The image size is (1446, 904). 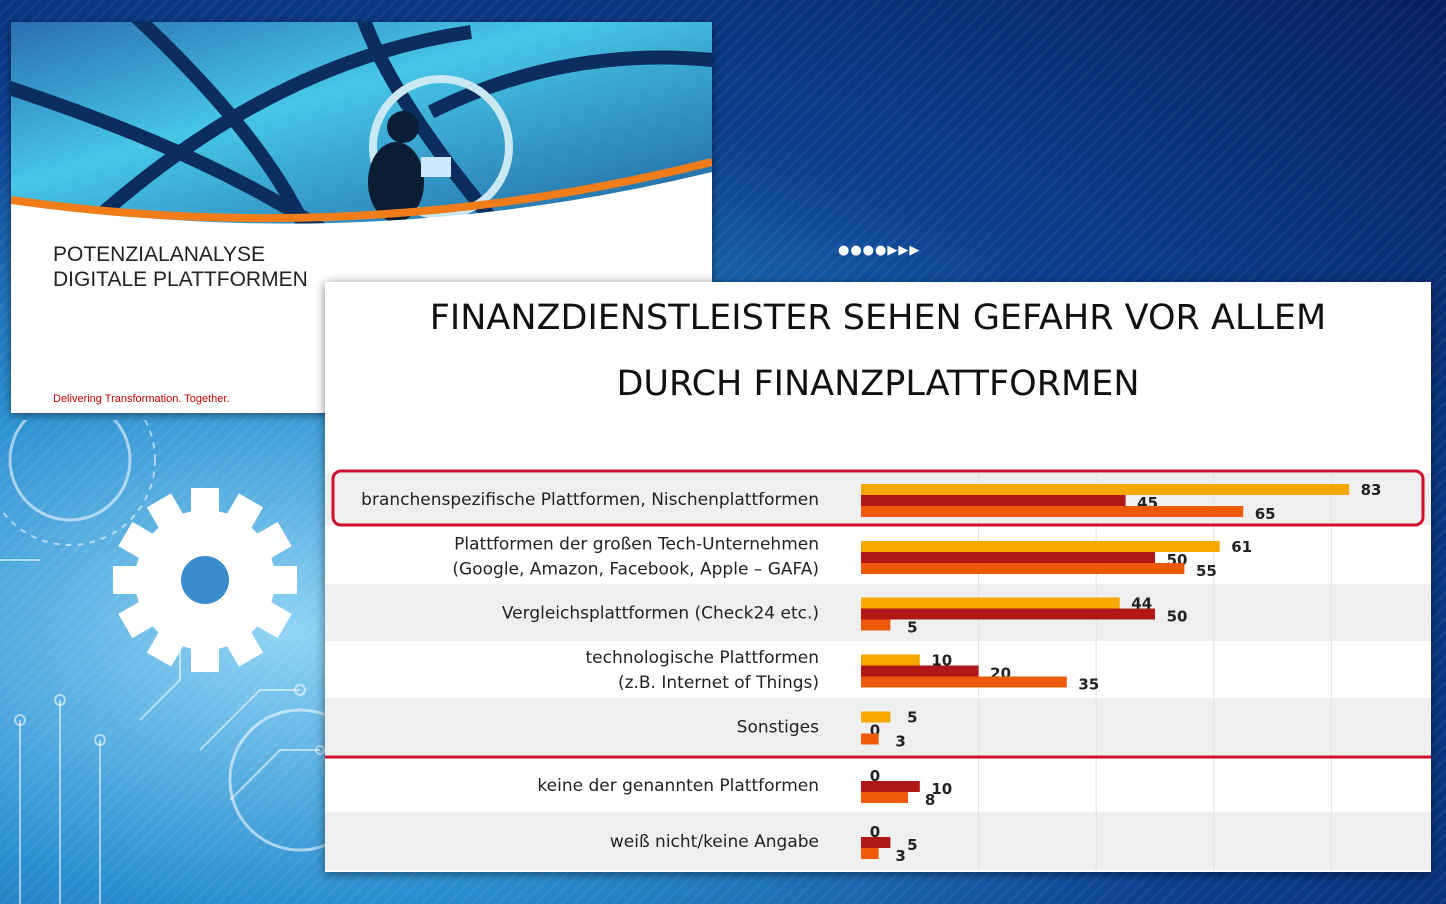 What do you see at coordinates (714, 842) in the screenshot?
I see `category-label: weiß nicht/keine Angabe` at bounding box center [714, 842].